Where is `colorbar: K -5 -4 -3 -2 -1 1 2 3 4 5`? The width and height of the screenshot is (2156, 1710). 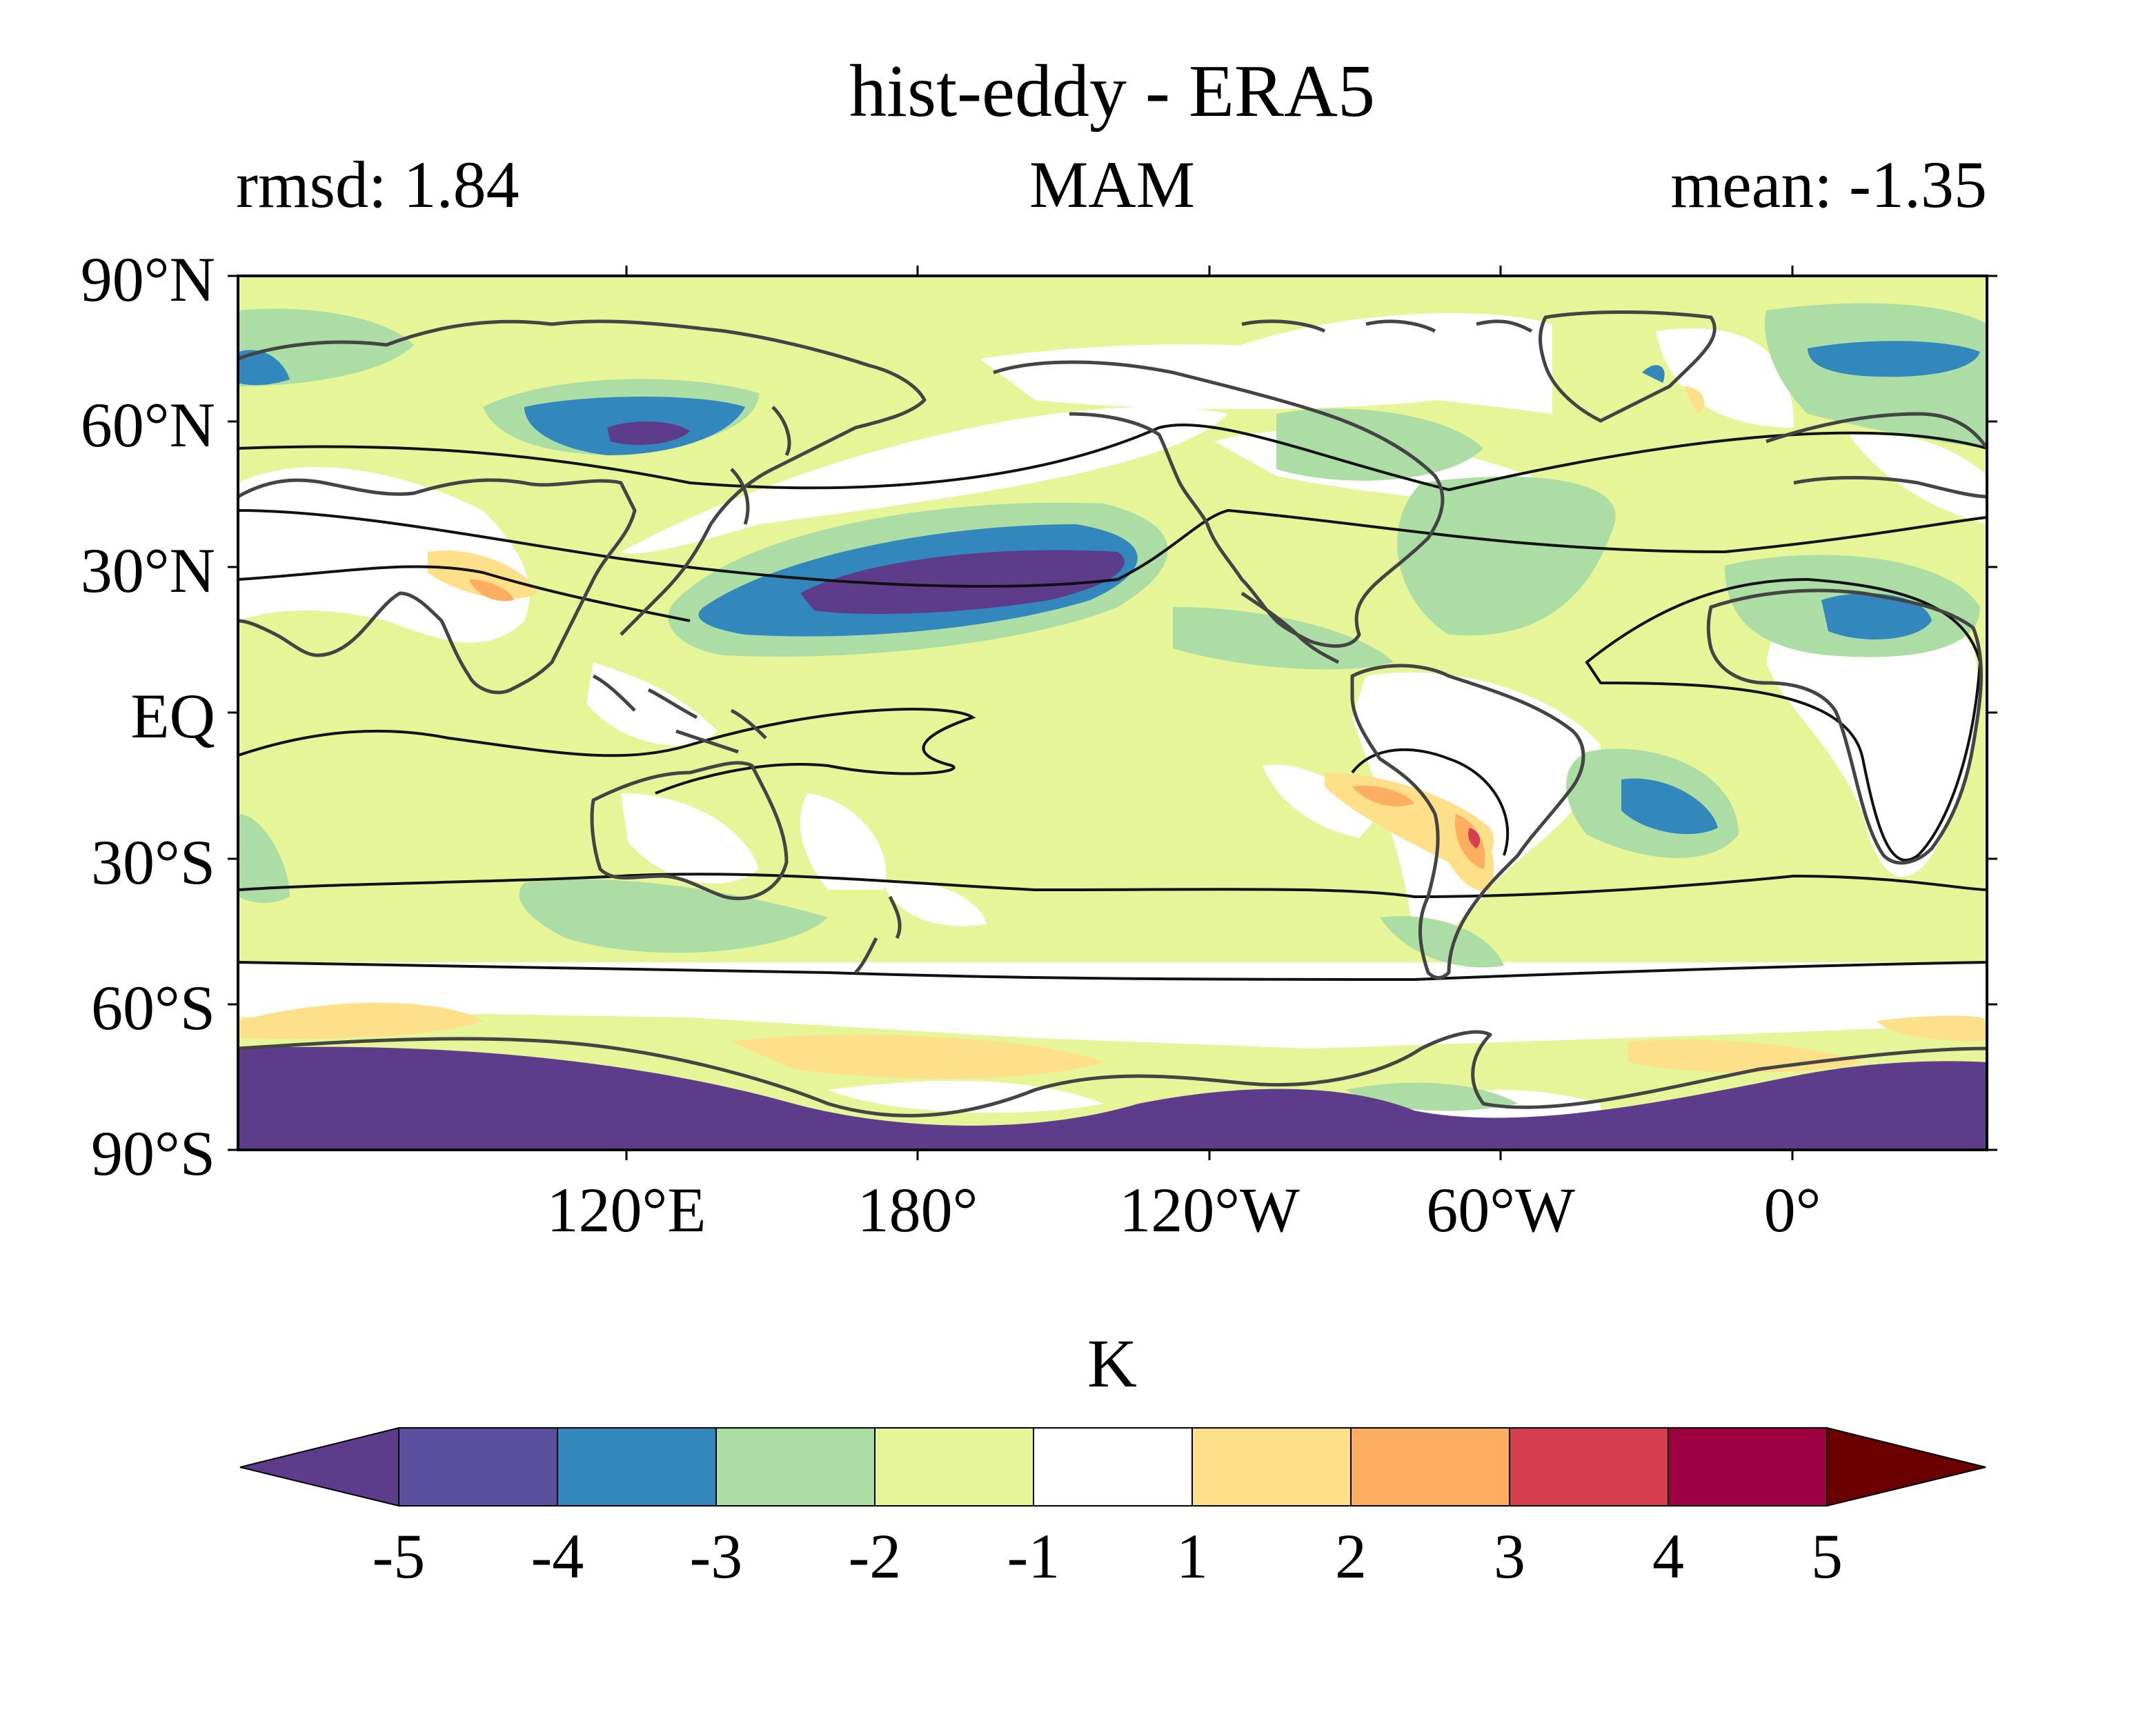
colorbar: K -5 -4 -3 -2 -1 1 2 3 4 5 is located at coordinates (1112, 1458).